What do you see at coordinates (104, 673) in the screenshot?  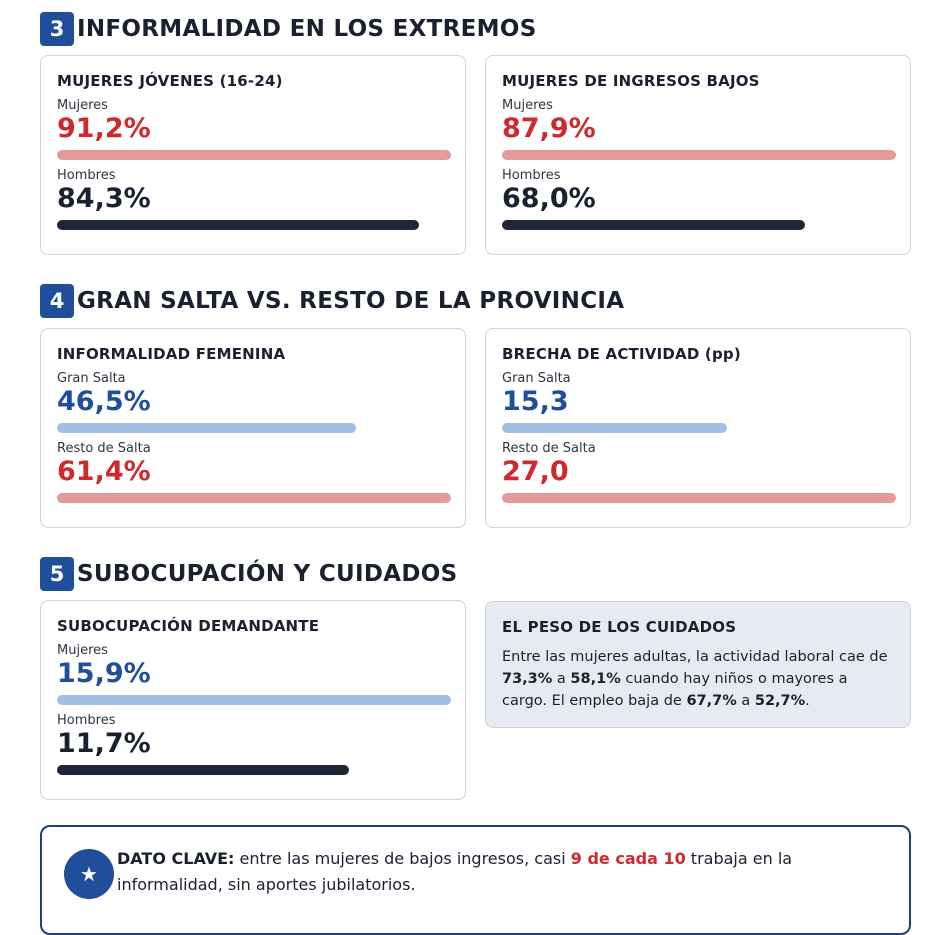 I see `row-value: 15,9%` at bounding box center [104, 673].